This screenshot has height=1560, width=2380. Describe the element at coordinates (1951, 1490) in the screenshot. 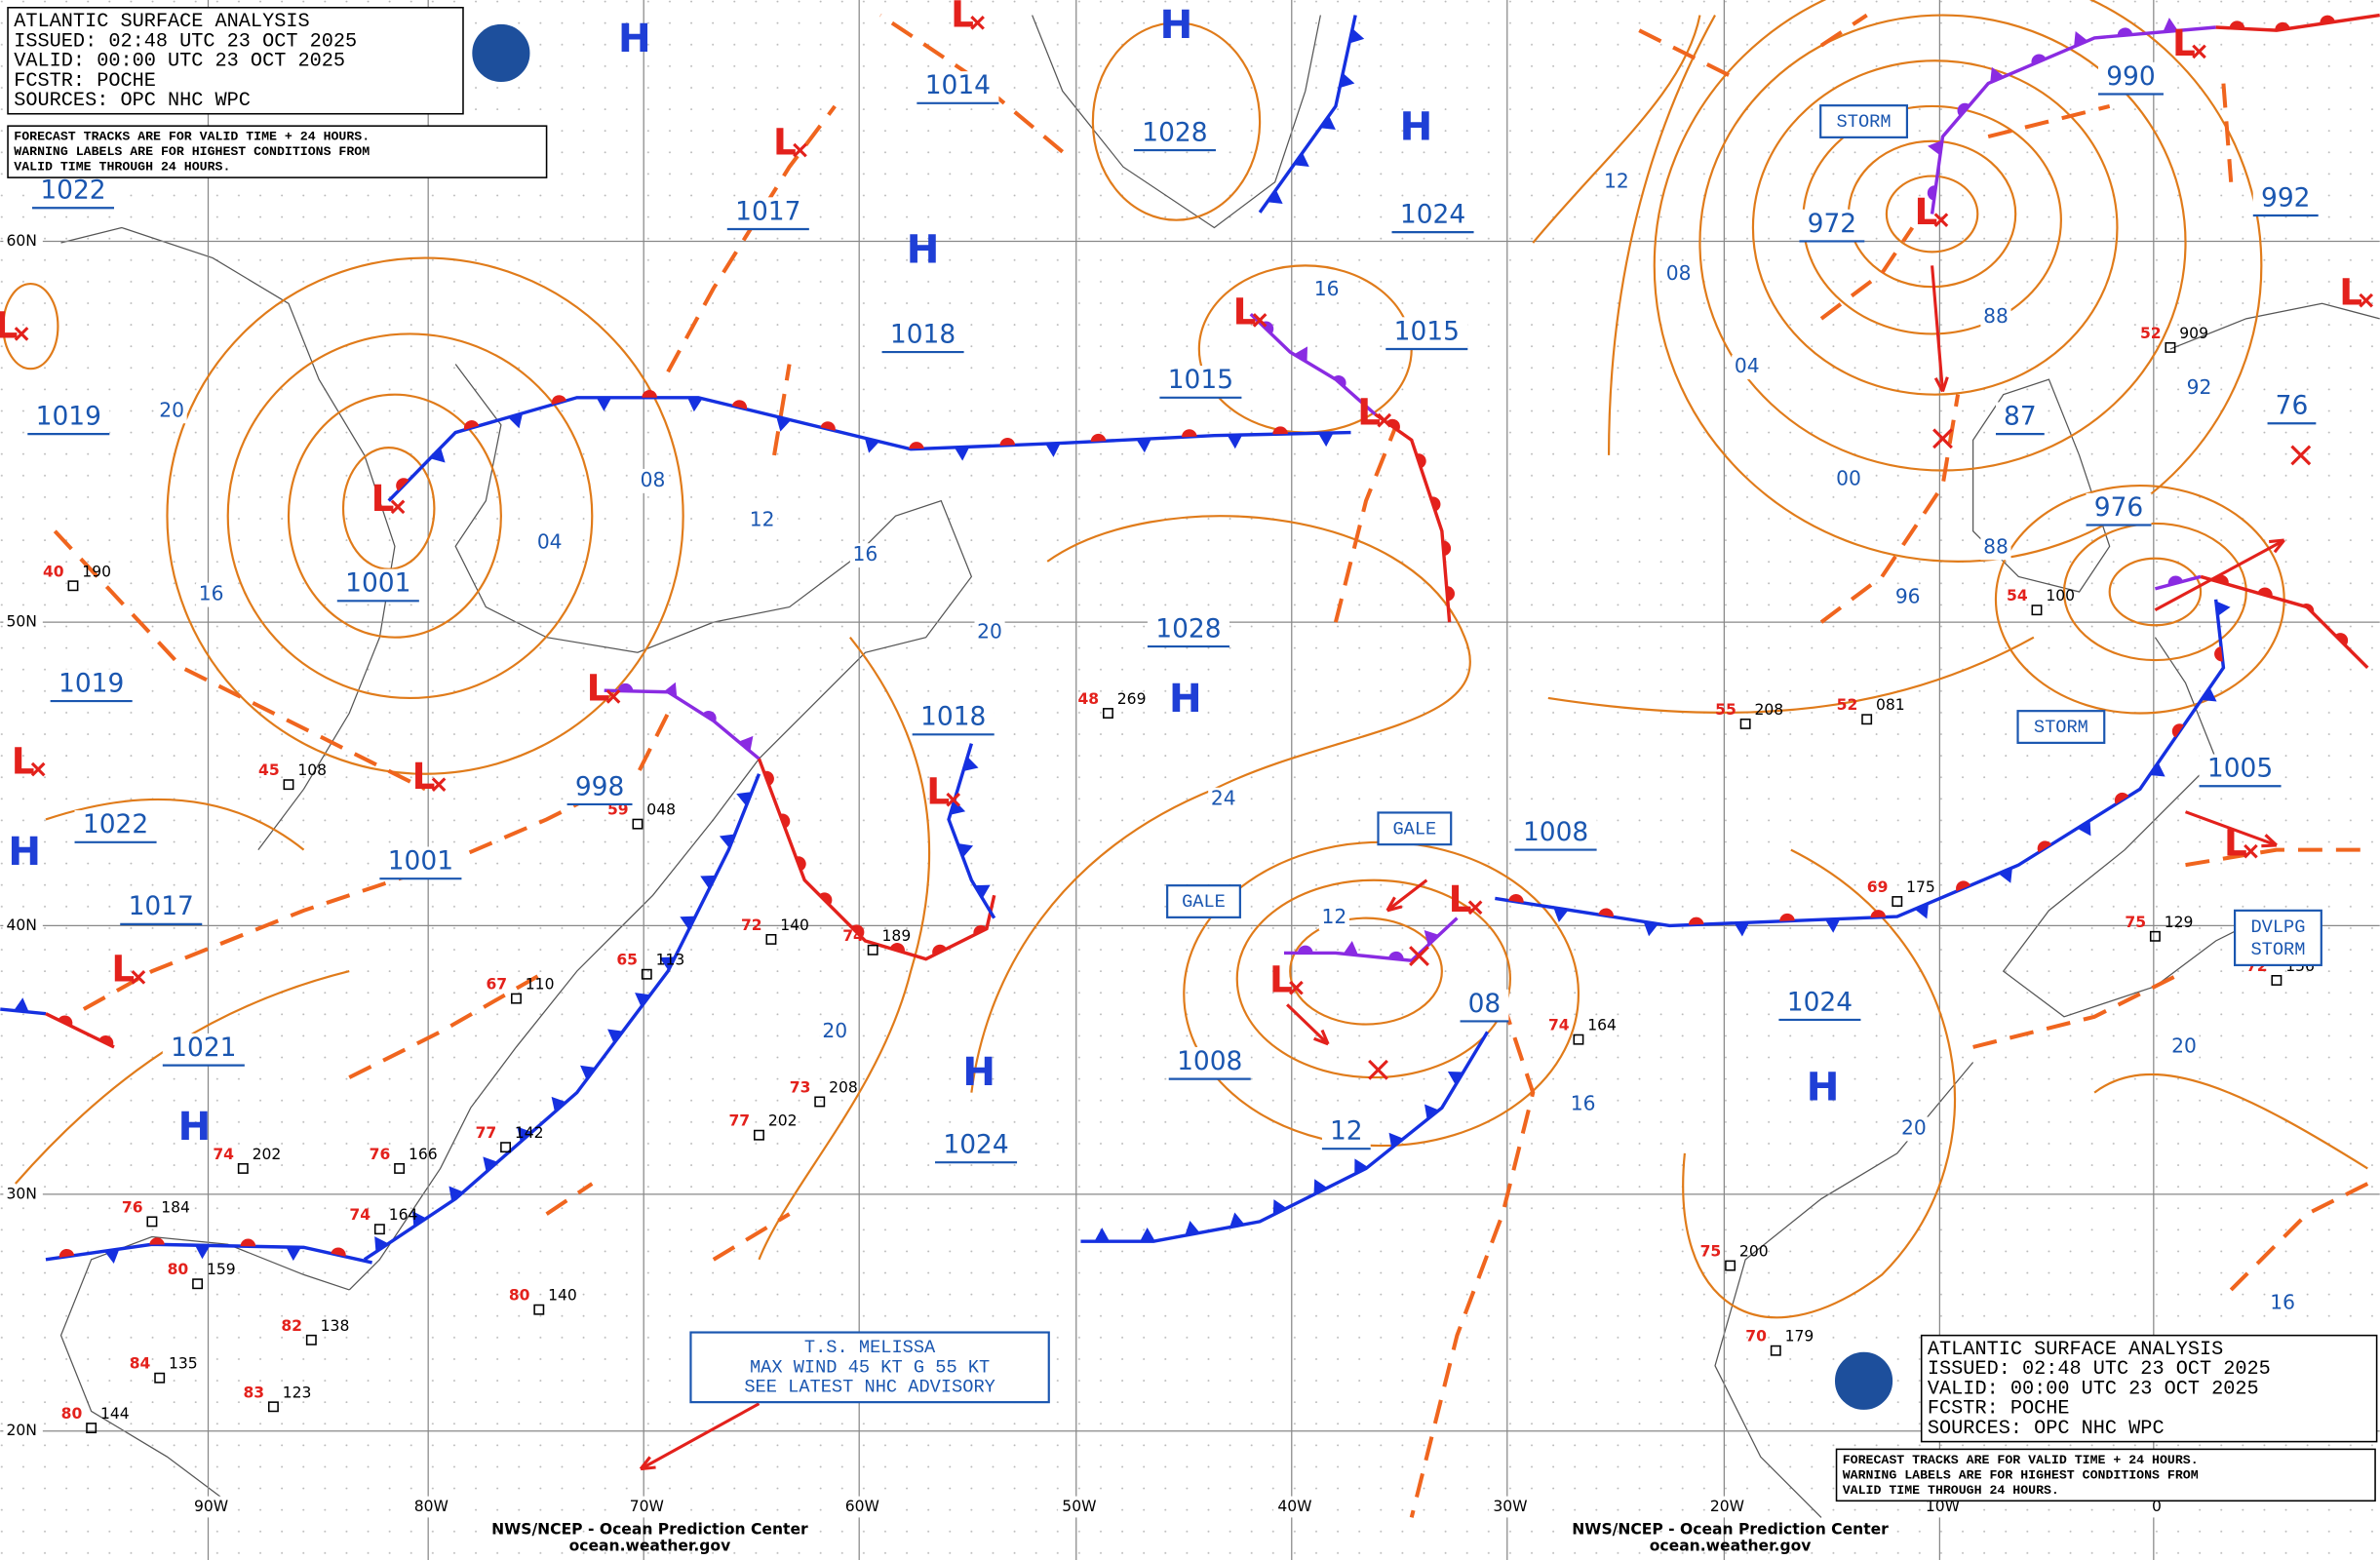

I see `legend-note: VALID TIME THROUGH 24 HOURS.` at that location.